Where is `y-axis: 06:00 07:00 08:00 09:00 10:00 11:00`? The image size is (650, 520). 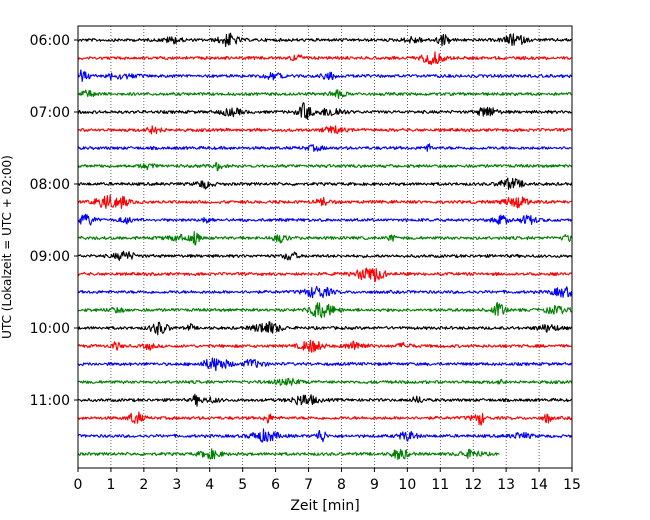 y-axis: 06:00 07:00 08:00 09:00 10:00 11:00 is located at coordinates (54, 221).